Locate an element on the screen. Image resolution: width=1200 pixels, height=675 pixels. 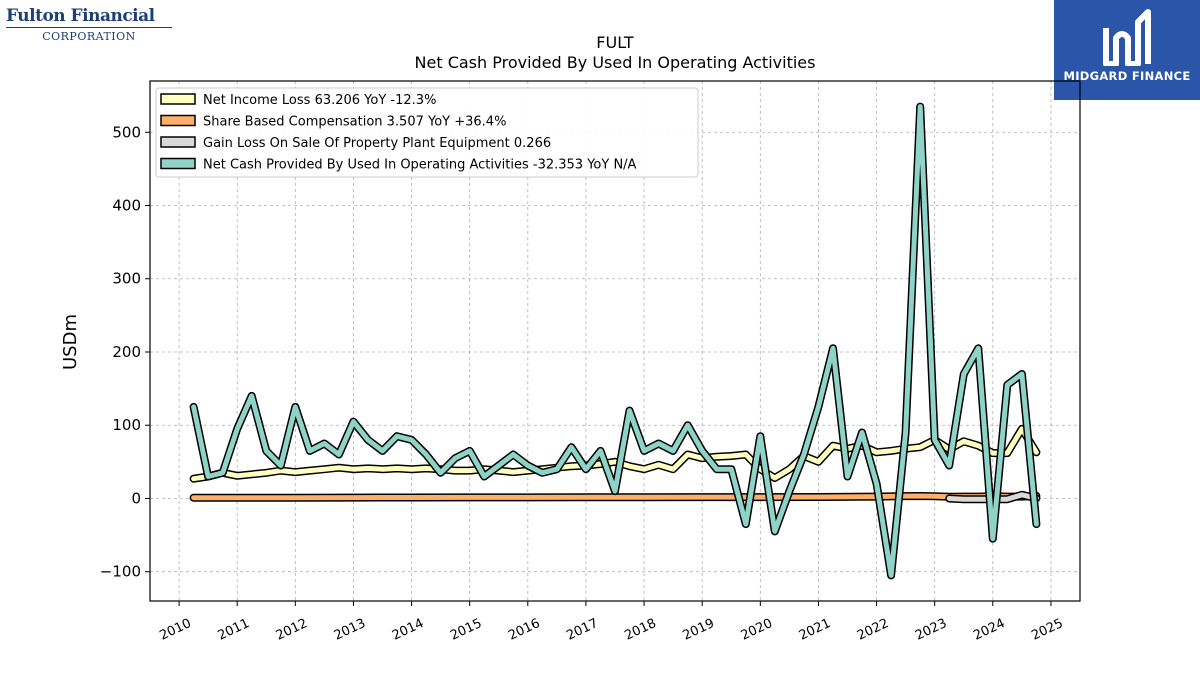
y-tick-label: 400 is located at coordinates (126, 206).